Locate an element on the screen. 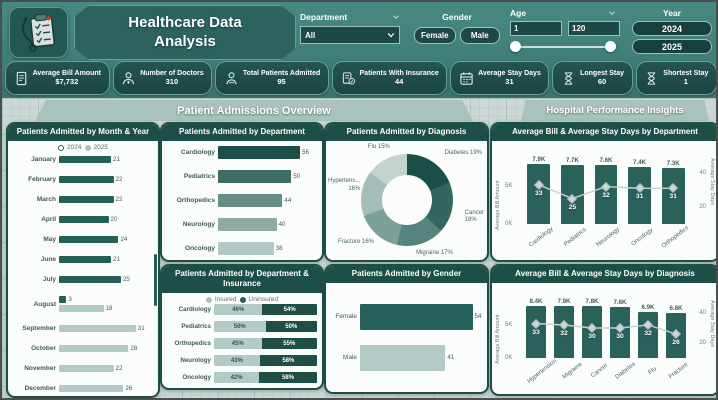  segment-insured-oncology: 42% is located at coordinates (237, 377).